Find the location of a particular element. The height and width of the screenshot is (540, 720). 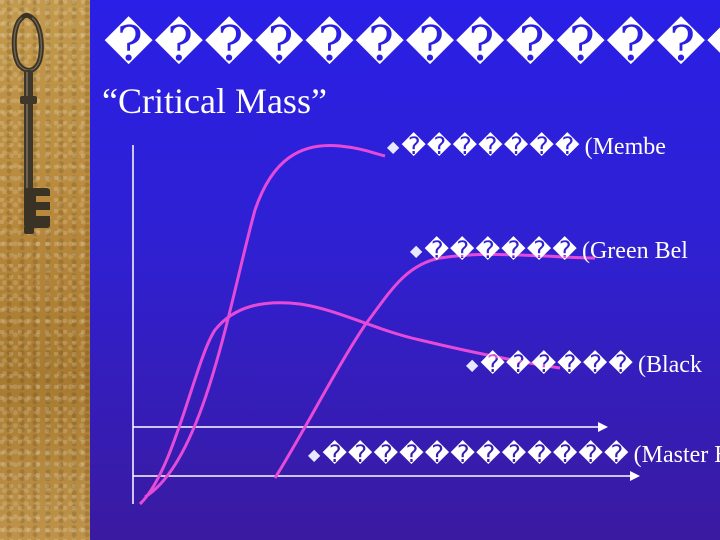

label-green: ◆������ (Green Bel is located at coordinates (549, 251).